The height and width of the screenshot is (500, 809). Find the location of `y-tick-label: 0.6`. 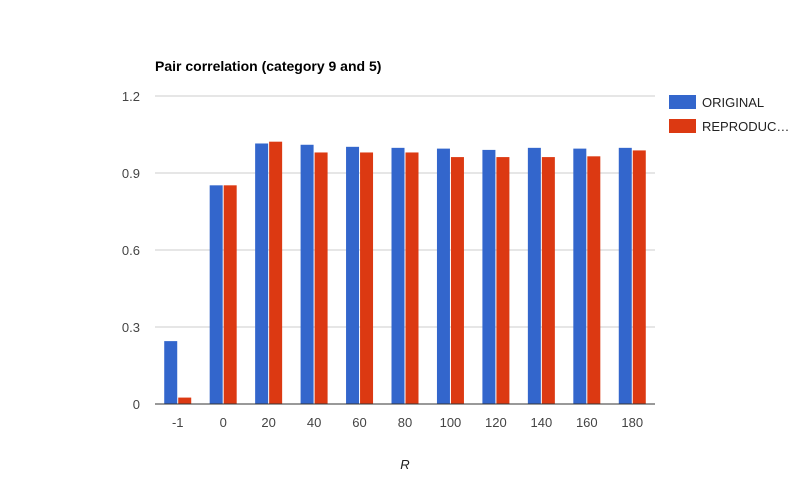

y-tick-label: 0.6 is located at coordinates (131, 250).